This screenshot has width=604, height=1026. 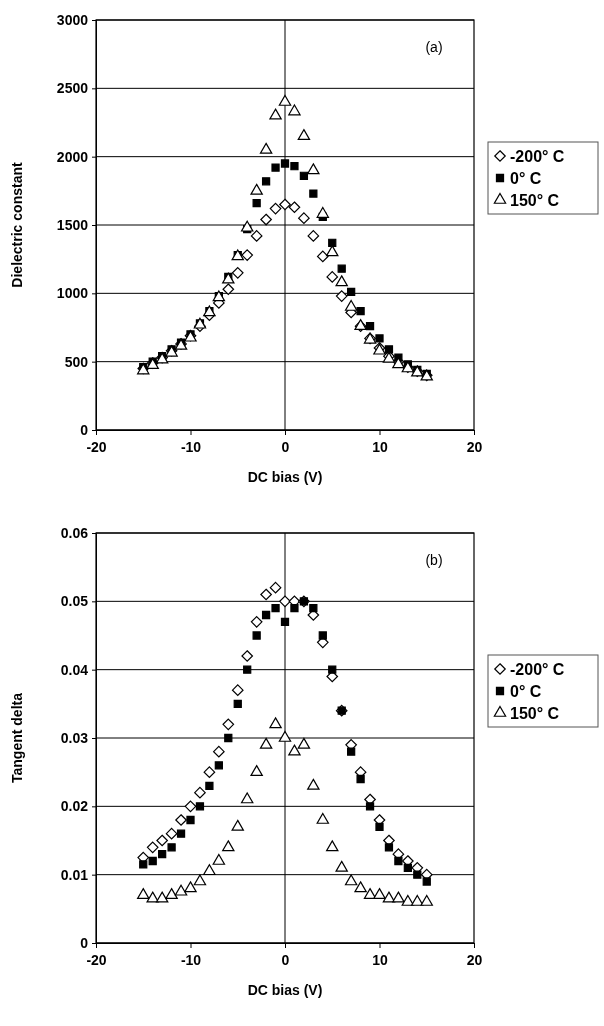 What do you see at coordinates (74, 806) in the screenshot?
I see `y-tick-label: 0.02` at bounding box center [74, 806].